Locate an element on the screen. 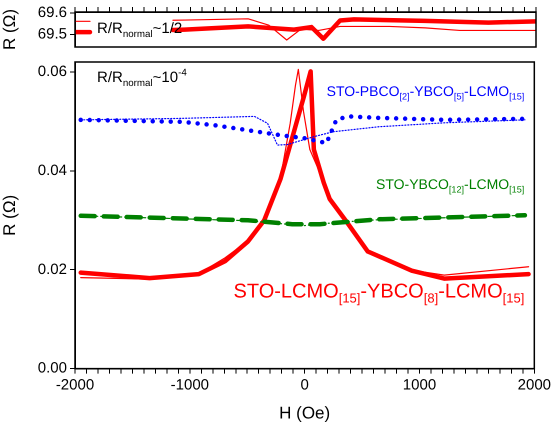  x-tick-label: -2000 is located at coordinates (75, 385).